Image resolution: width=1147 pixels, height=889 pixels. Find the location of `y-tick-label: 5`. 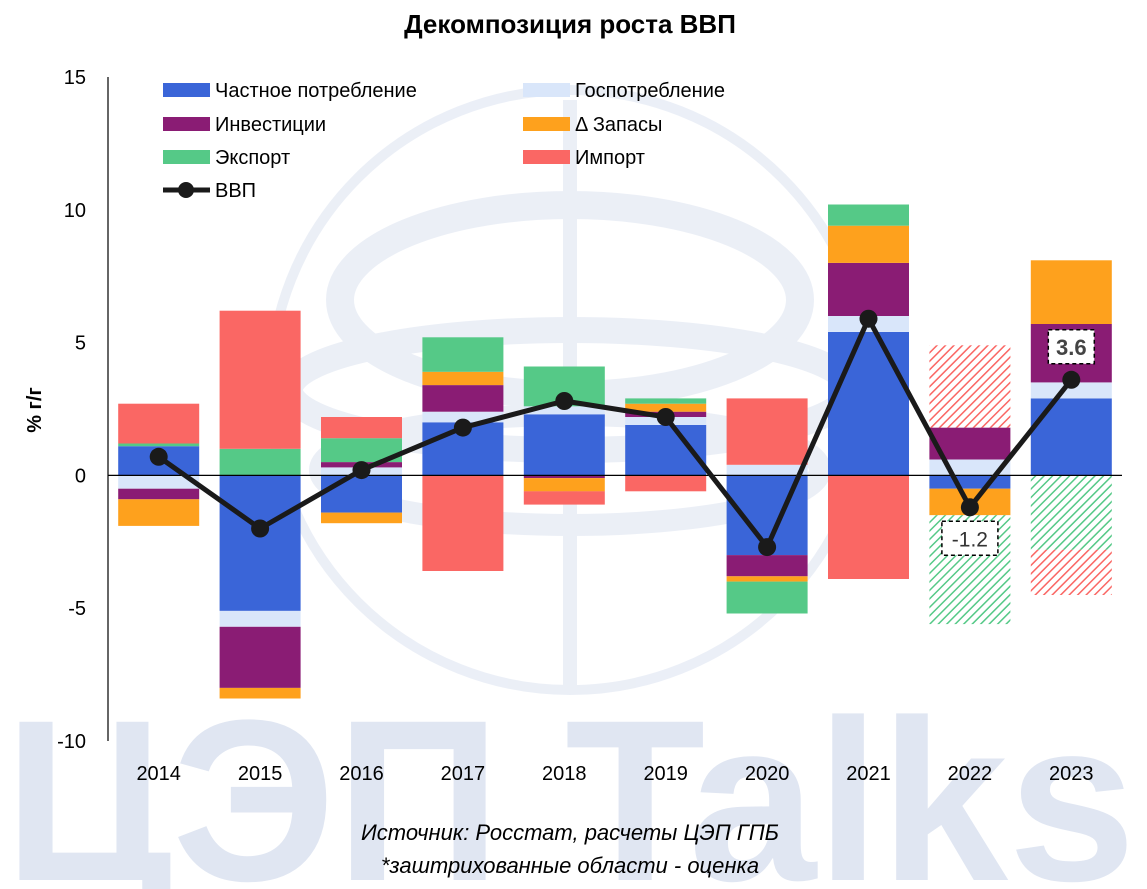

y-tick-label: 5 is located at coordinates (80, 344).